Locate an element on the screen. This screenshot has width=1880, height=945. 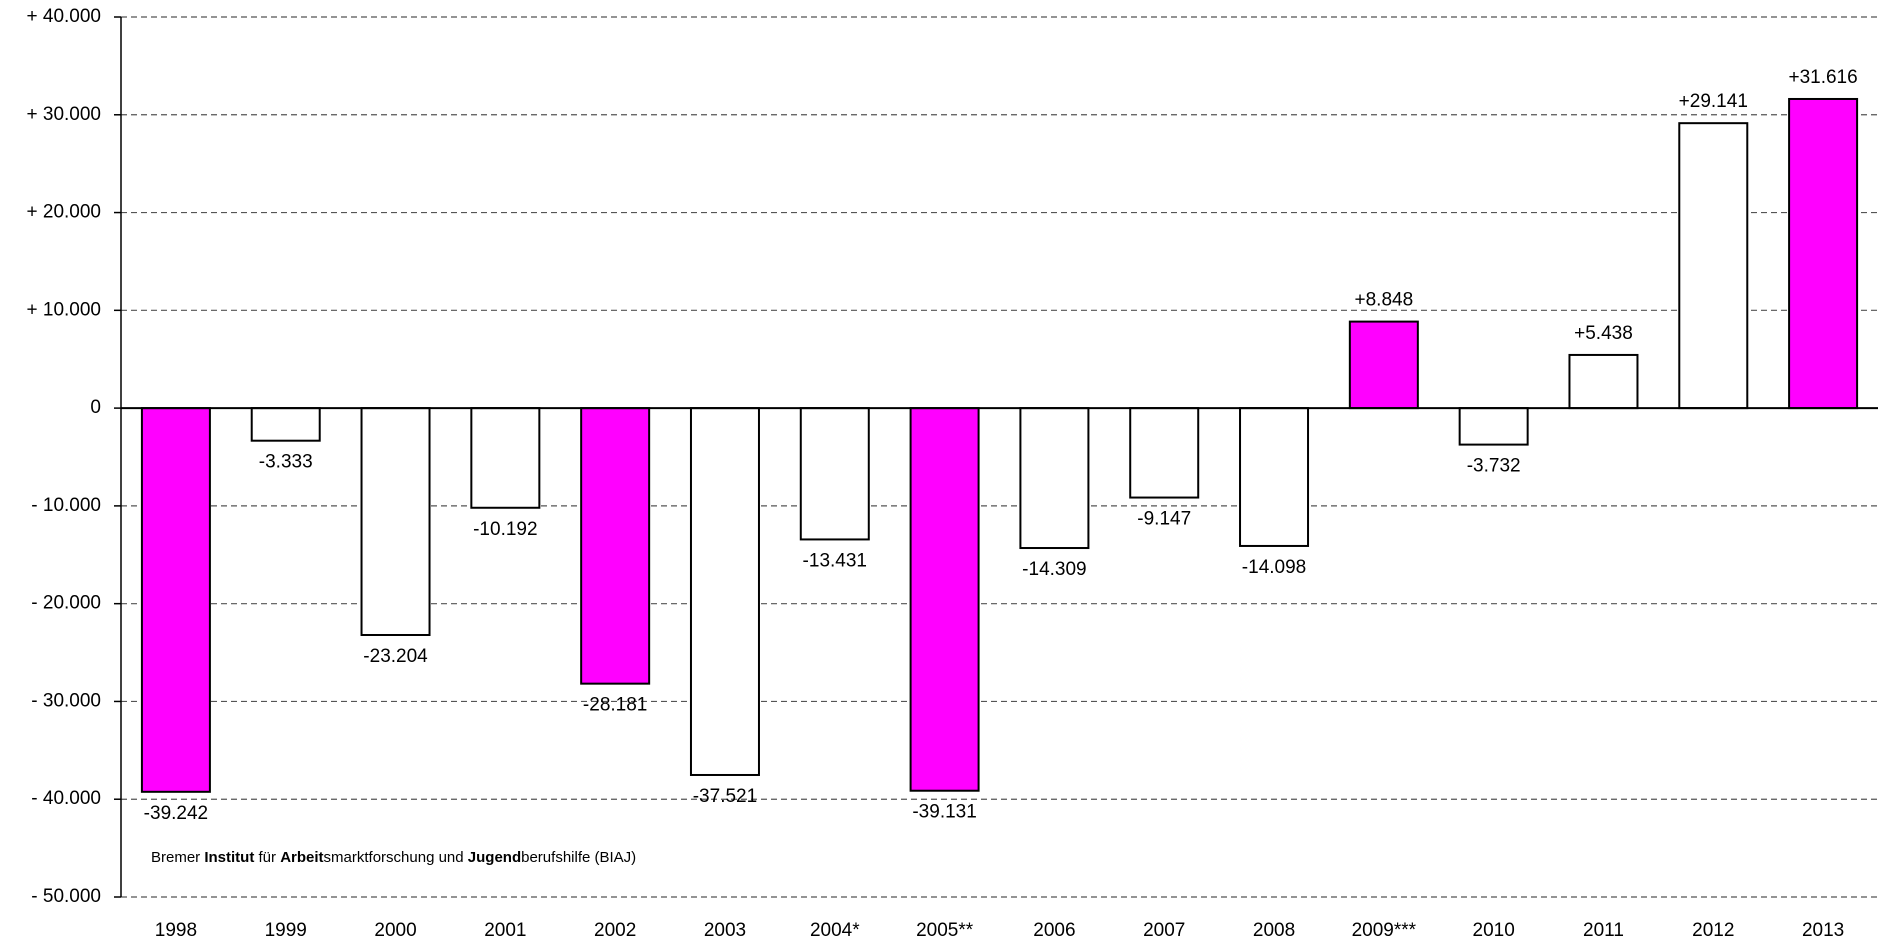
y-tick-label: - 30.000 is located at coordinates (66, 700).